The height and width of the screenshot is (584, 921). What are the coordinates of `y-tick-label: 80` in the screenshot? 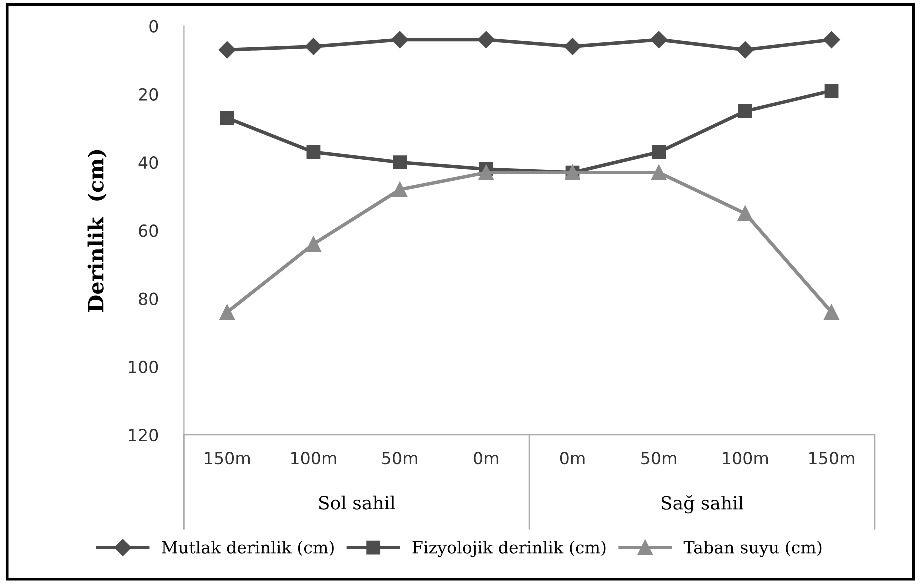 It's located at (148, 299).